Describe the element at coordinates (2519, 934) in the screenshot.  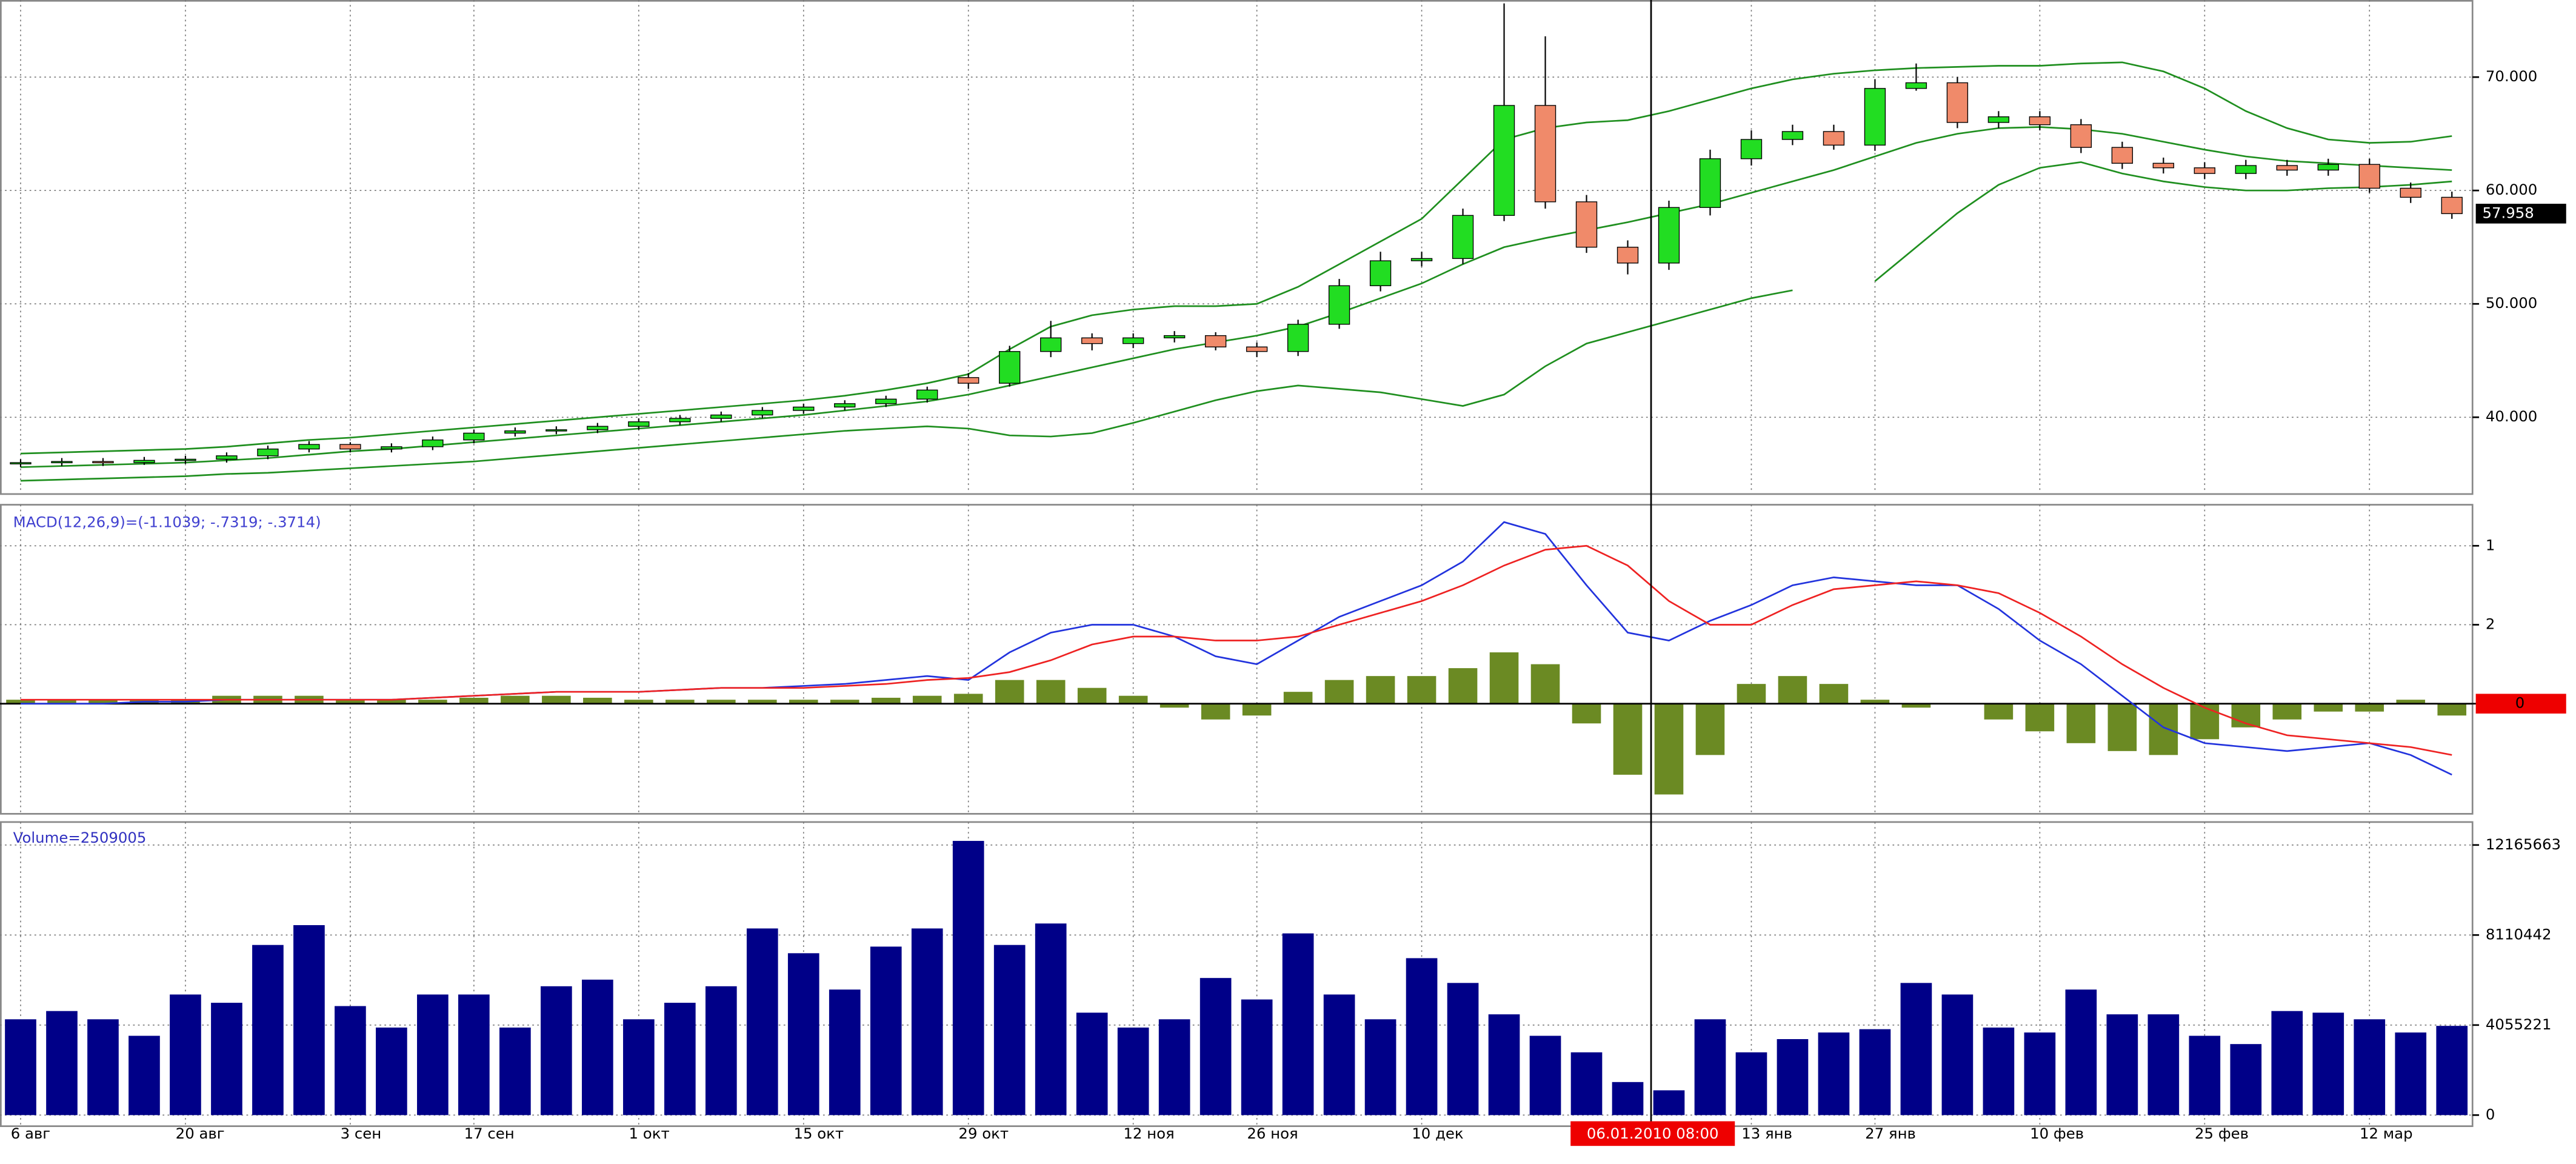
I see `y-tick-label: 8110442` at that location.